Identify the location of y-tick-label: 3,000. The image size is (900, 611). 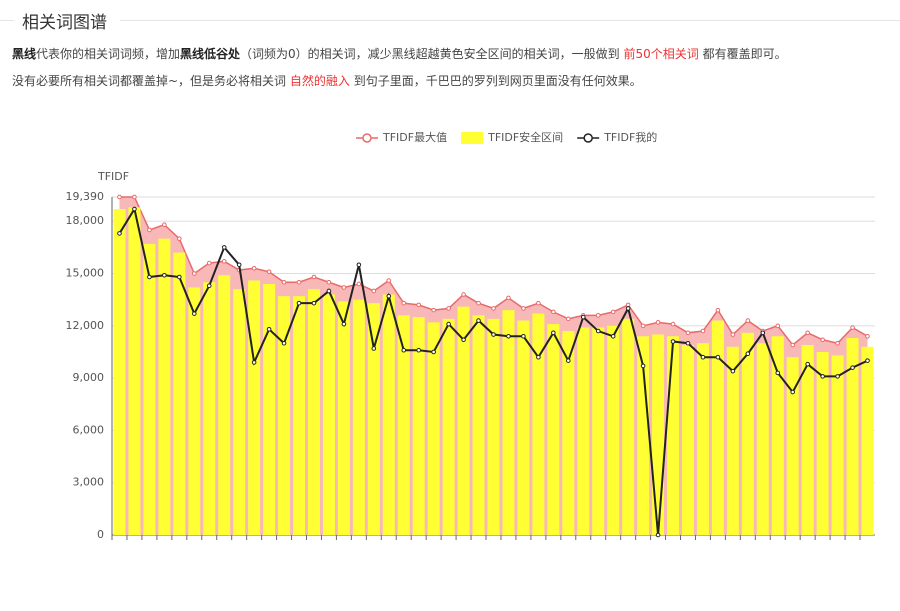
(89, 482).